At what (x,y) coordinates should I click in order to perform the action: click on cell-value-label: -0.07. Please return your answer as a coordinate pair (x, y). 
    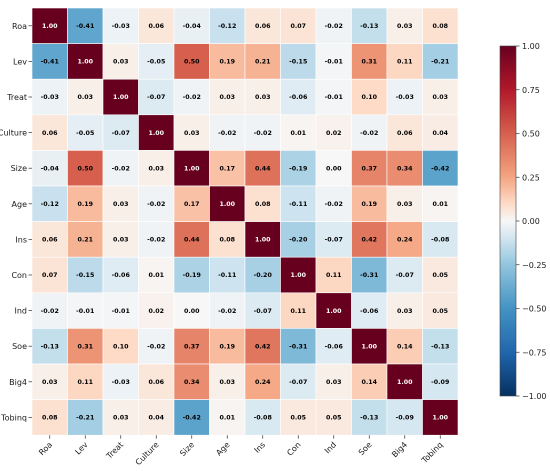
    Looking at the image, I should click on (334, 240).